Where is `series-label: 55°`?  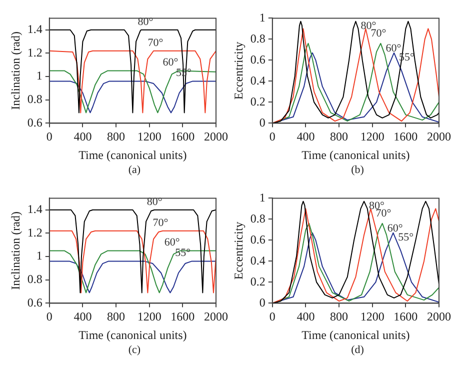 series-label: 55° is located at coordinates (406, 238).